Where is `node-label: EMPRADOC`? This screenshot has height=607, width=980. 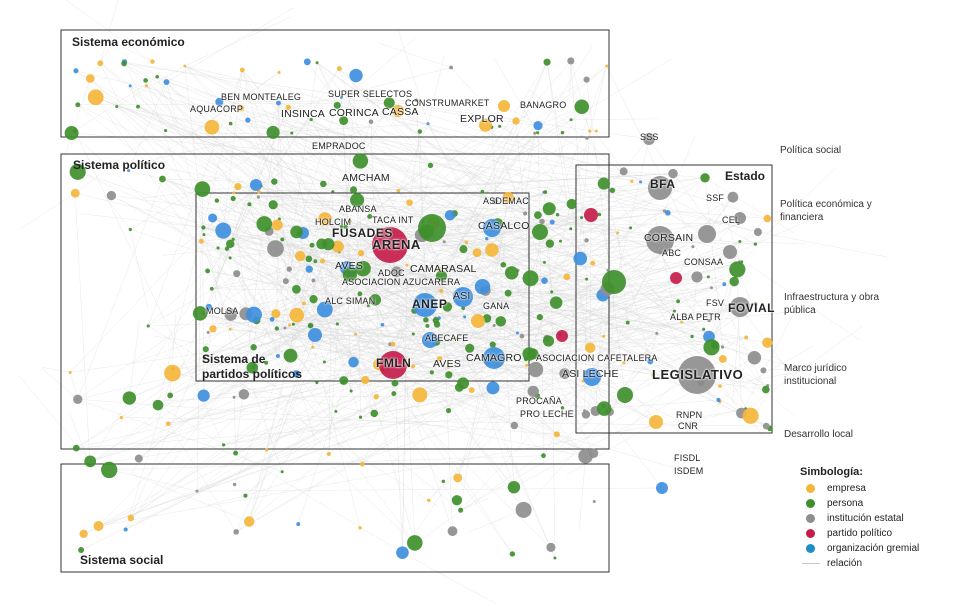 node-label: EMPRADOC is located at coordinates (339, 146).